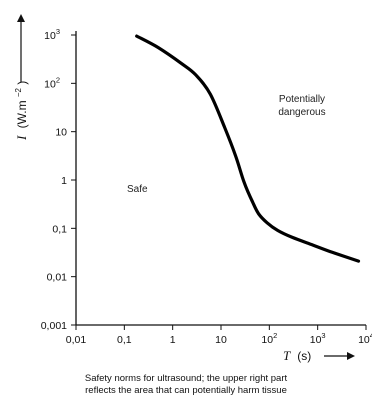 The image size is (372, 403). Describe the element at coordinates (173, 340) in the screenshot. I see `x-tick-label: 1` at that location.